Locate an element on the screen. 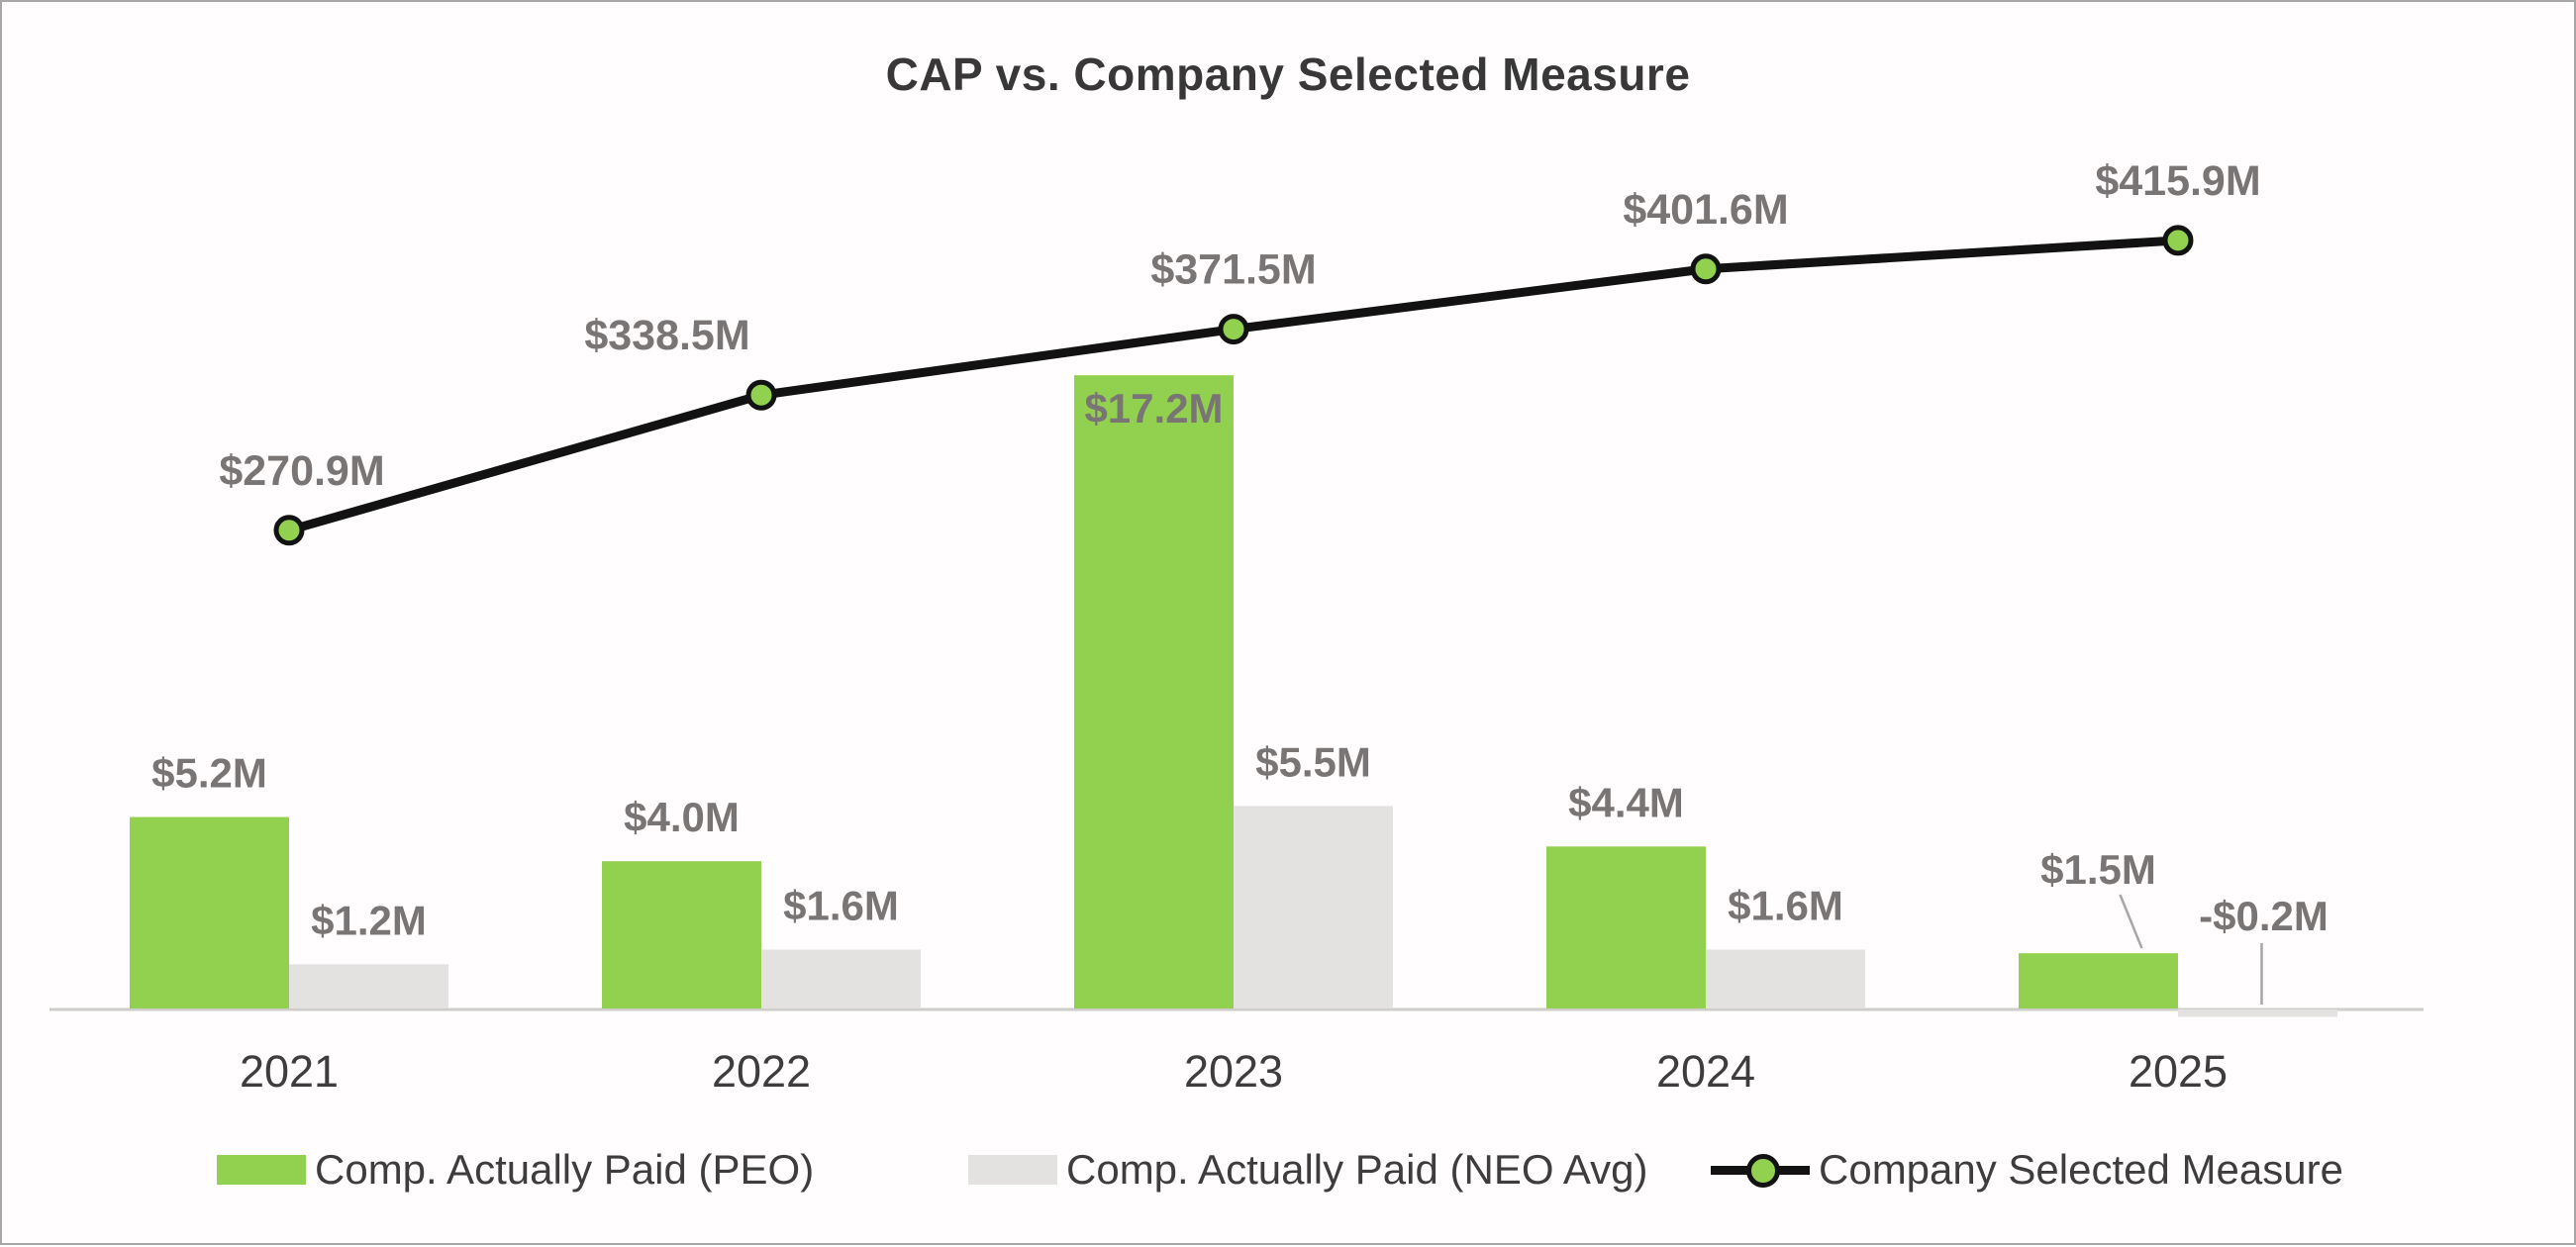  bar-peo-2024 is located at coordinates (1626, 927).